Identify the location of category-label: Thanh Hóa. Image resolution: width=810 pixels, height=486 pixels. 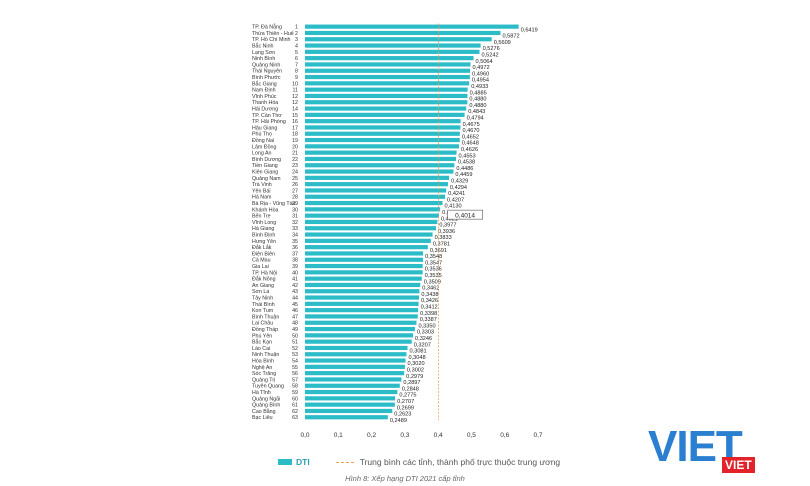
(265, 103).